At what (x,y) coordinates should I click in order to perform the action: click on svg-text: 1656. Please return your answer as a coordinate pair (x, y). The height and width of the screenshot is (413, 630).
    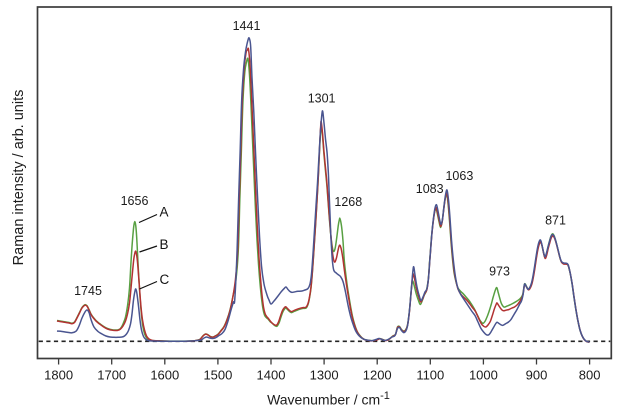
    Looking at the image, I should click on (135, 201).